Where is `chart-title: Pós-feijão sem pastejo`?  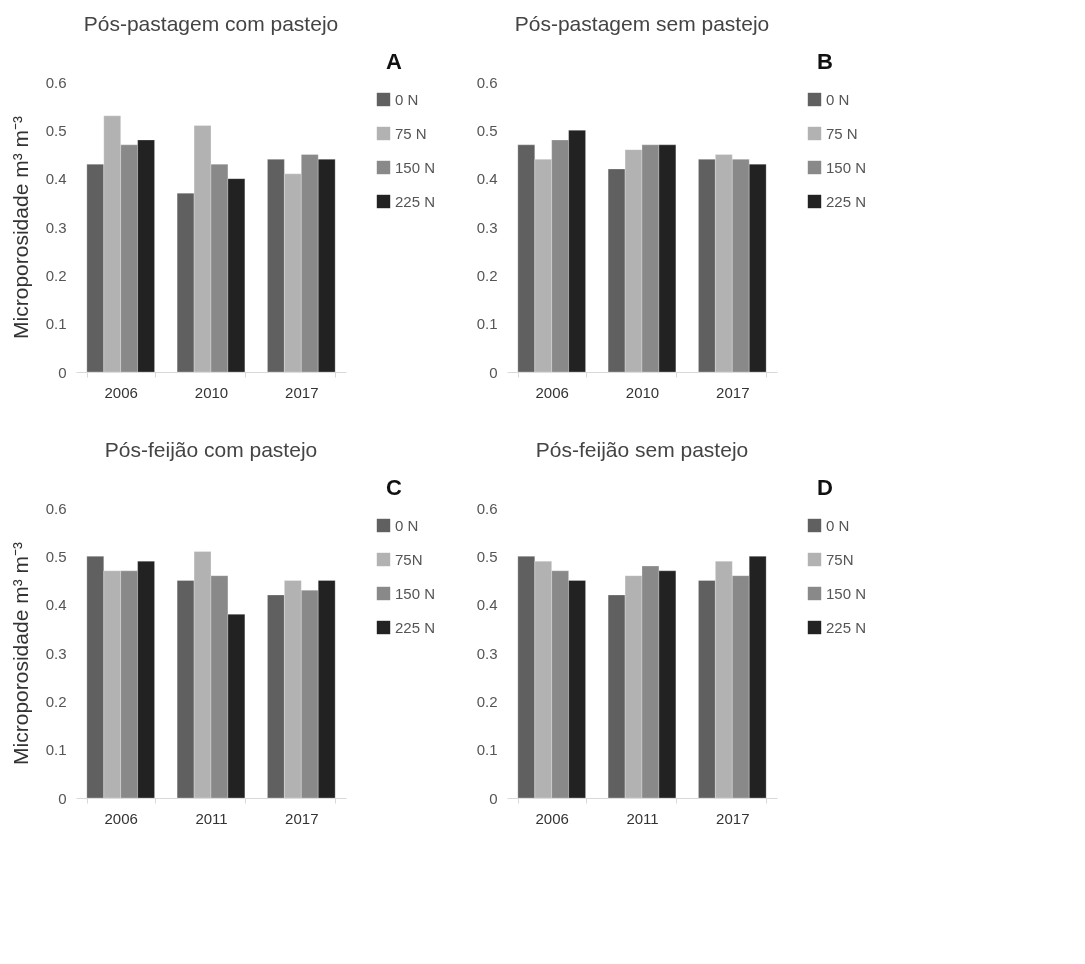
chart-title: Pós-feijão sem pastejo is located at coordinates (642, 449).